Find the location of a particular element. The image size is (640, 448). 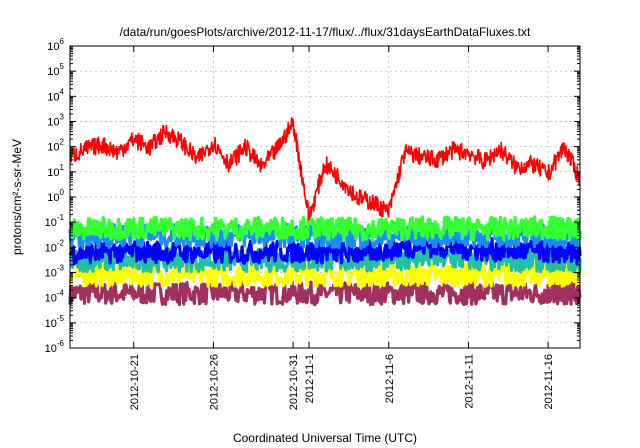

y-tick-label: 10⁻⁵ is located at coordinates (55, 322).